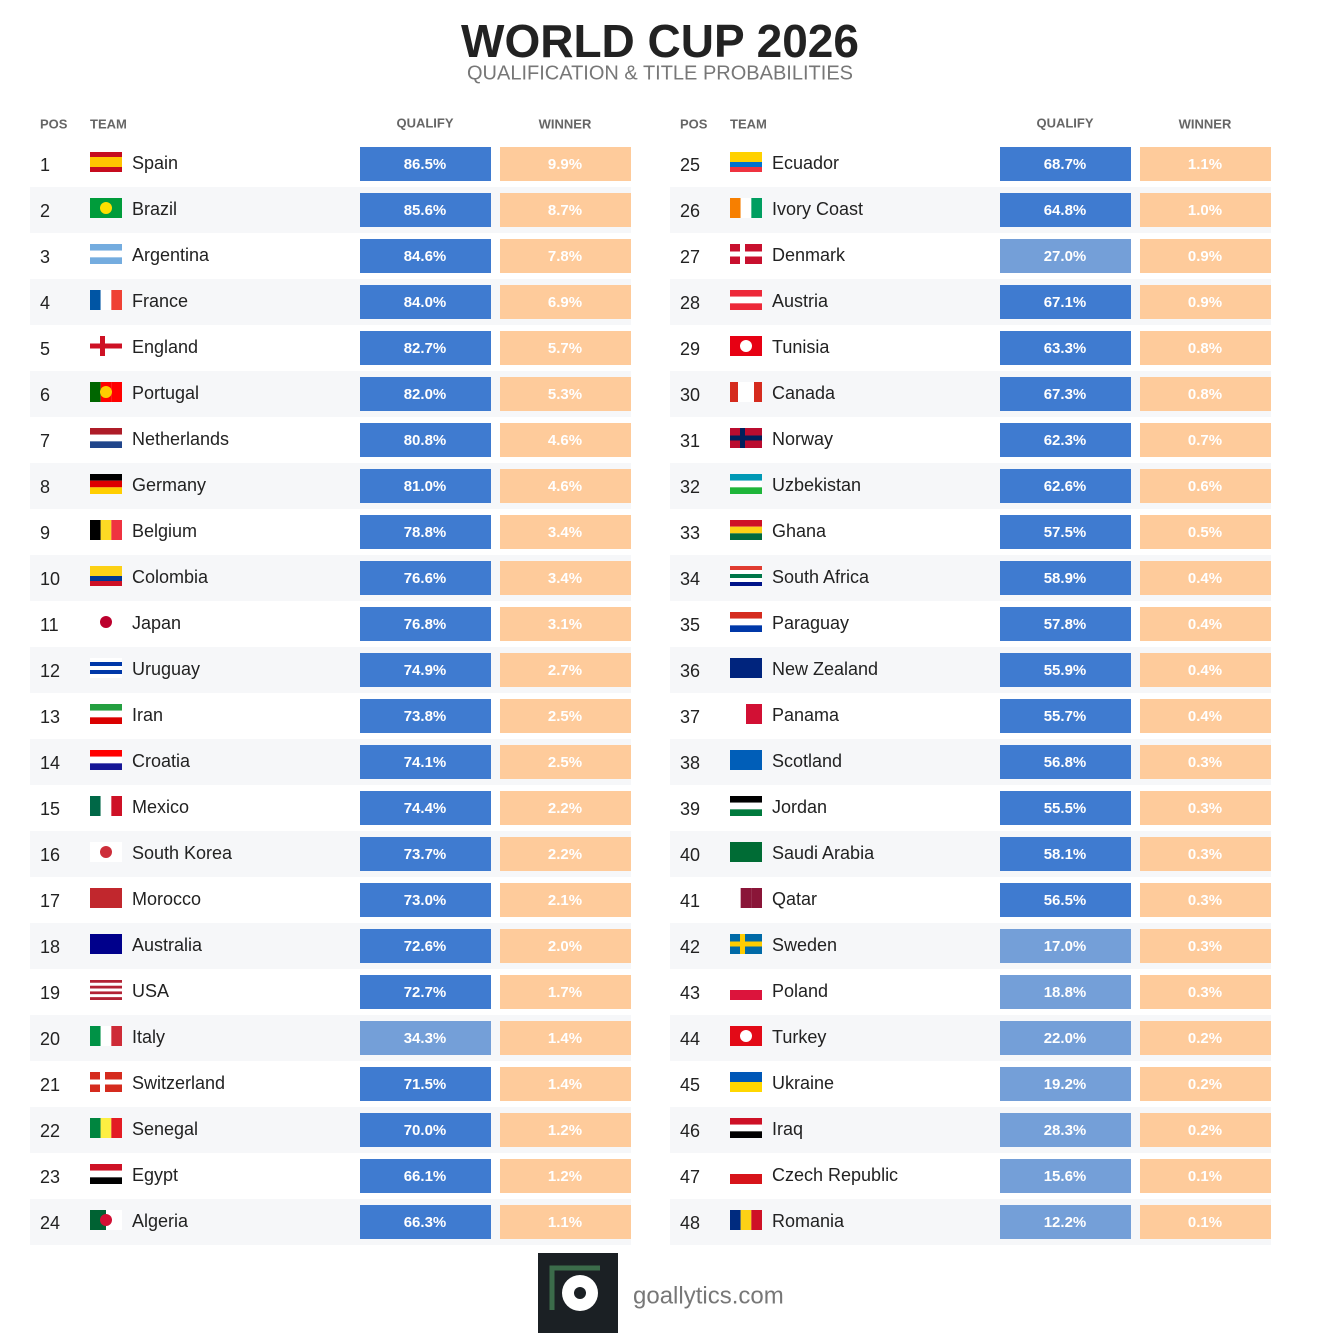 The image size is (1320, 1343). Describe the element at coordinates (787, 1129) in the screenshot. I see `team-name: Iraq` at that location.